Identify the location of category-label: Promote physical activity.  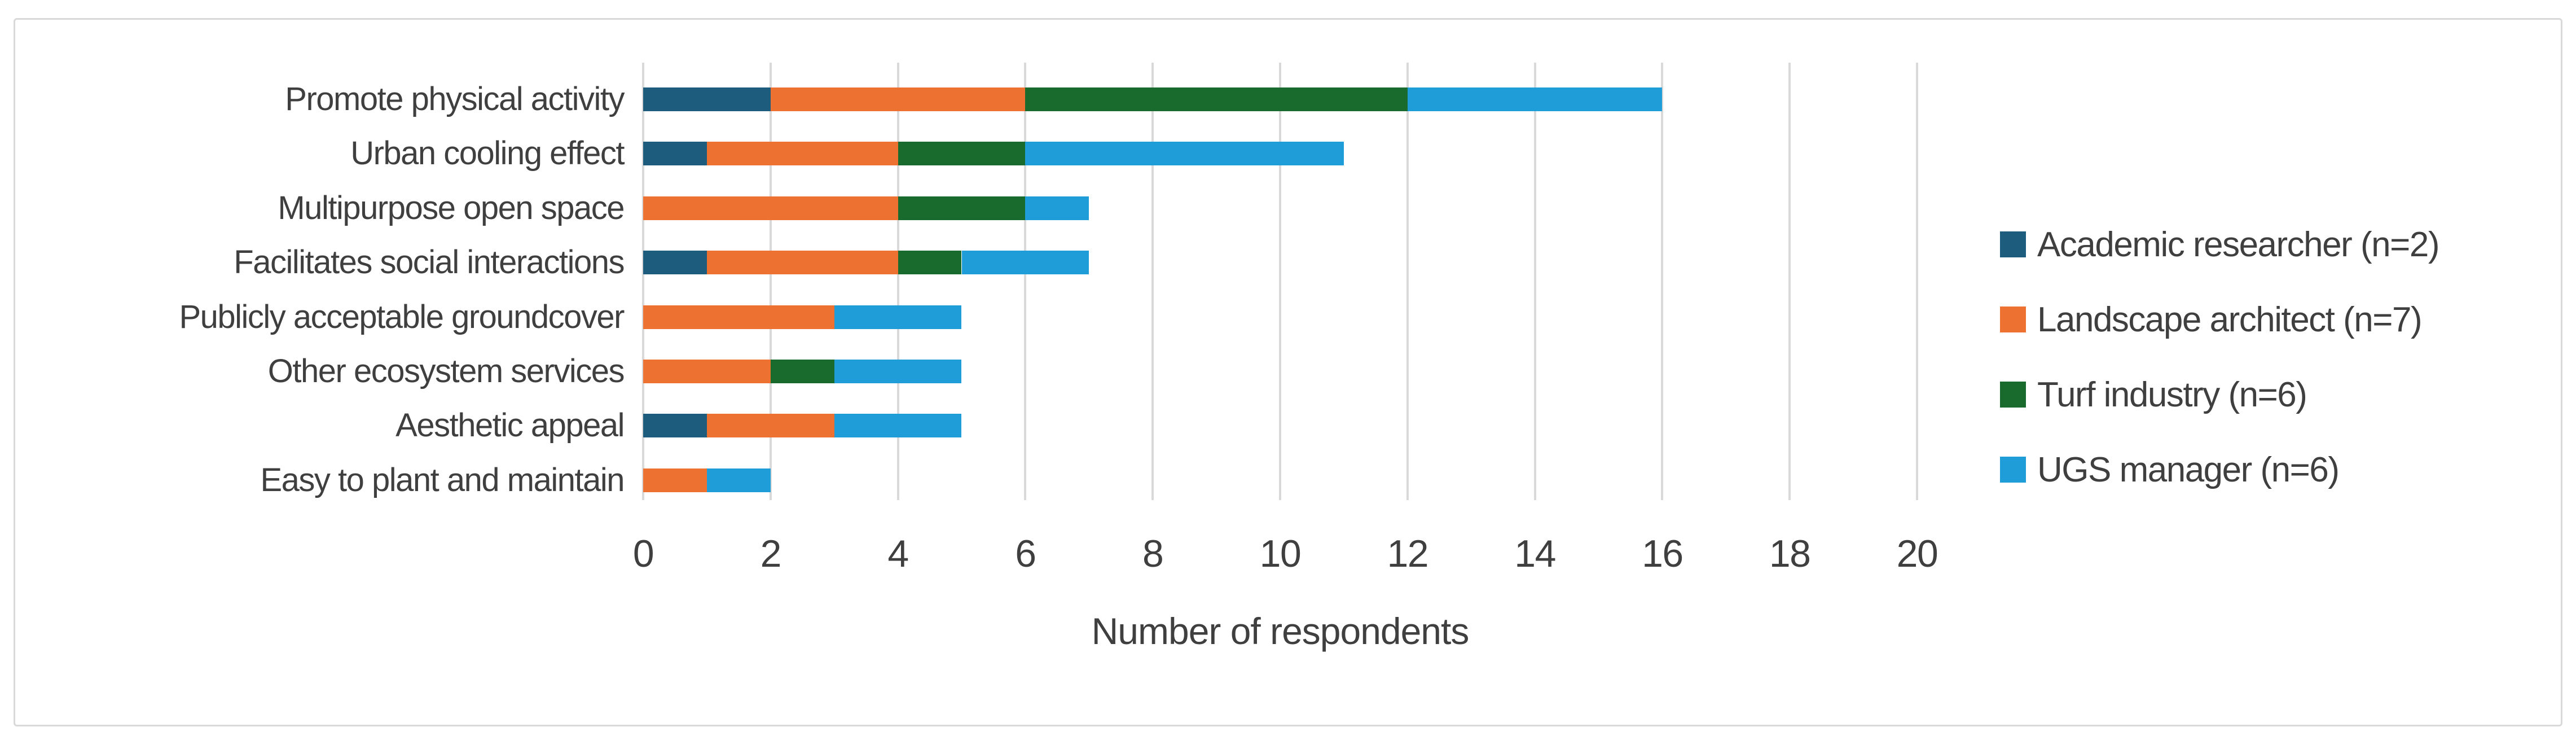
(455, 99).